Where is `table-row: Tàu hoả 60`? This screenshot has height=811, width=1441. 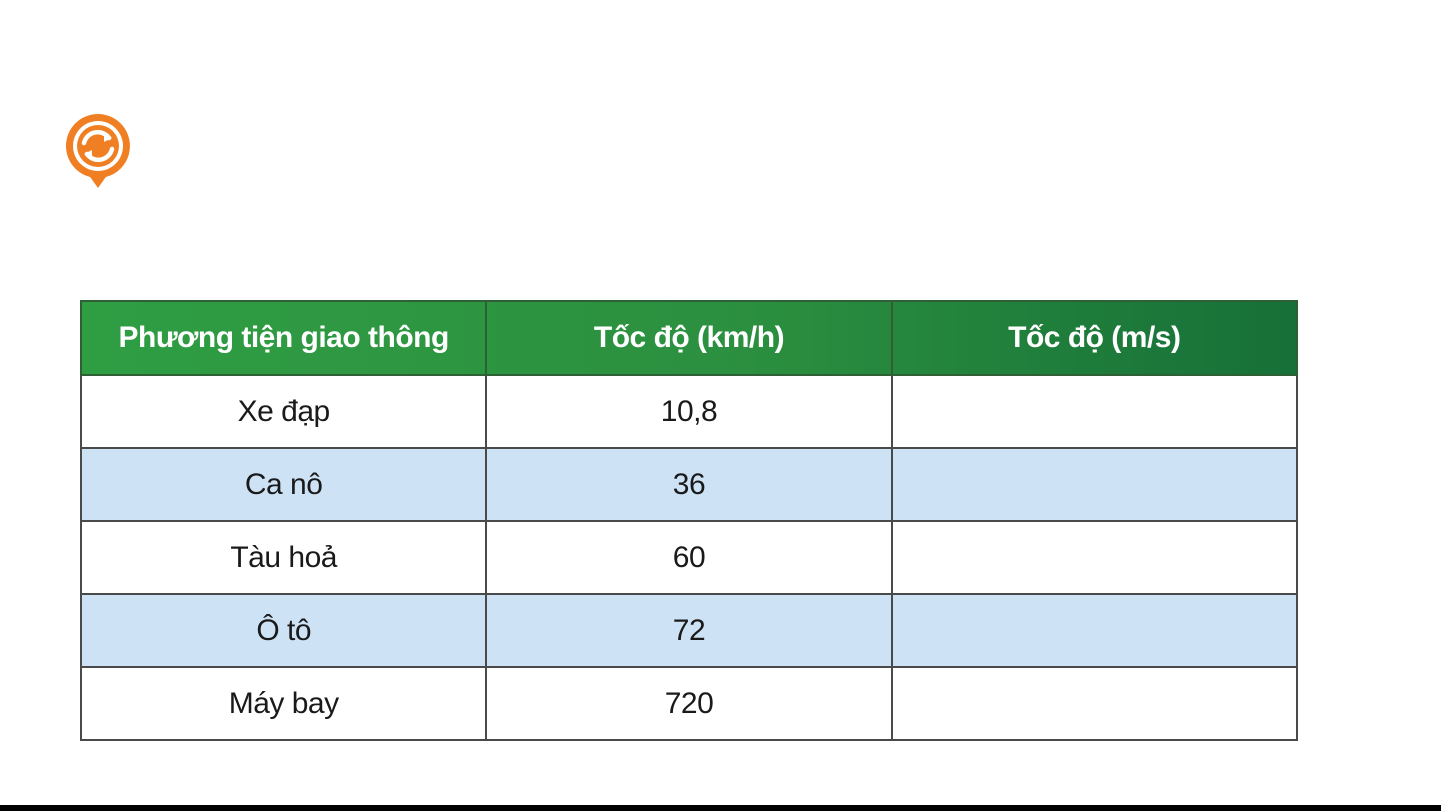
table-row: Tàu hoả 60 is located at coordinates (689, 557).